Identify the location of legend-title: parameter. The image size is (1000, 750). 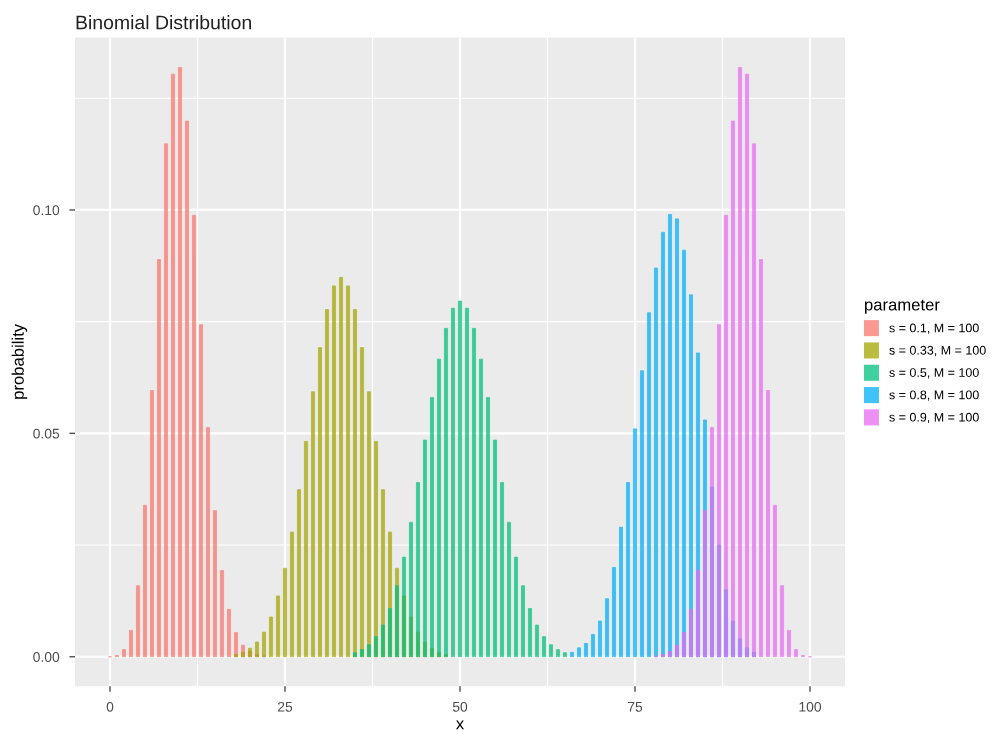
(902, 306).